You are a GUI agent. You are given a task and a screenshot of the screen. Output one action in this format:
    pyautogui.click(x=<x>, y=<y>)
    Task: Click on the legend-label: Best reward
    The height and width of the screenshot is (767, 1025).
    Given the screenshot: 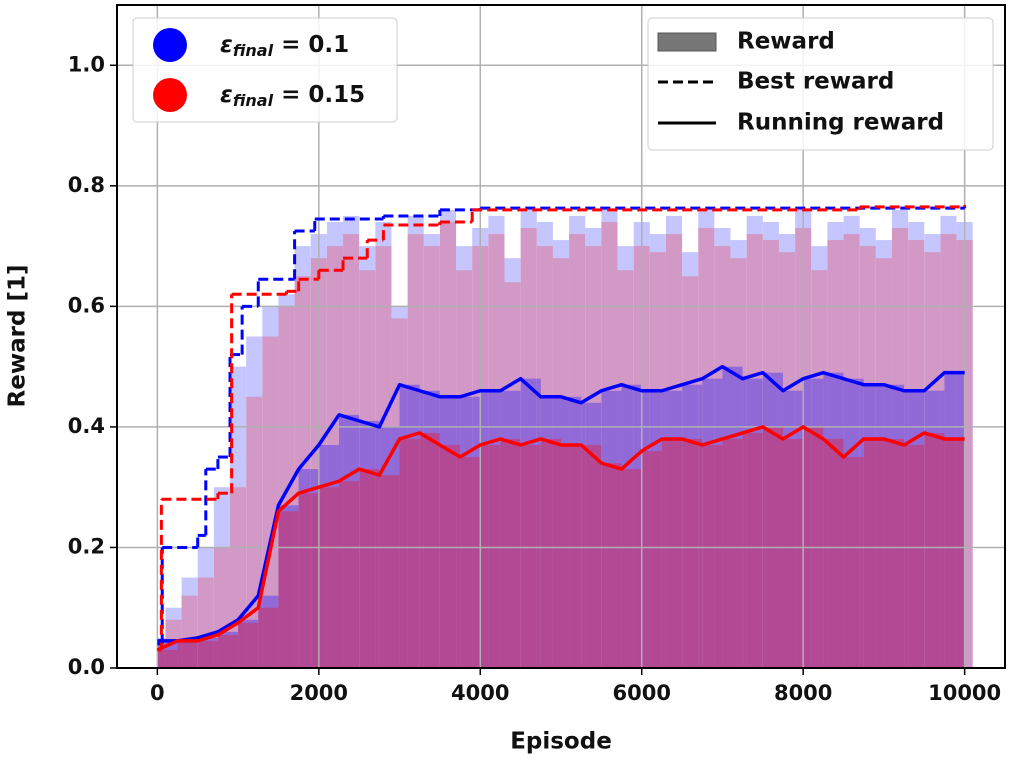 What is the action you would take?
    pyautogui.click(x=815, y=82)
    